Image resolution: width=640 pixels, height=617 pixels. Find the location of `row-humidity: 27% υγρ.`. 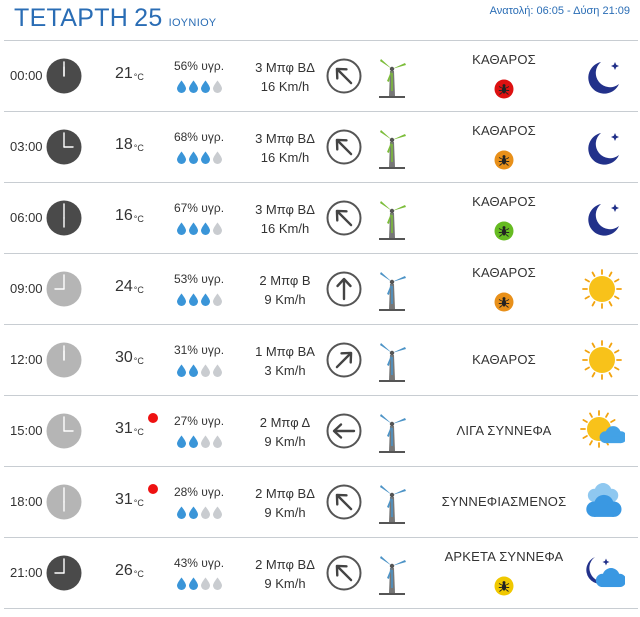

row-humidity: 27% υγρ. is located at coordinates (199, 421).